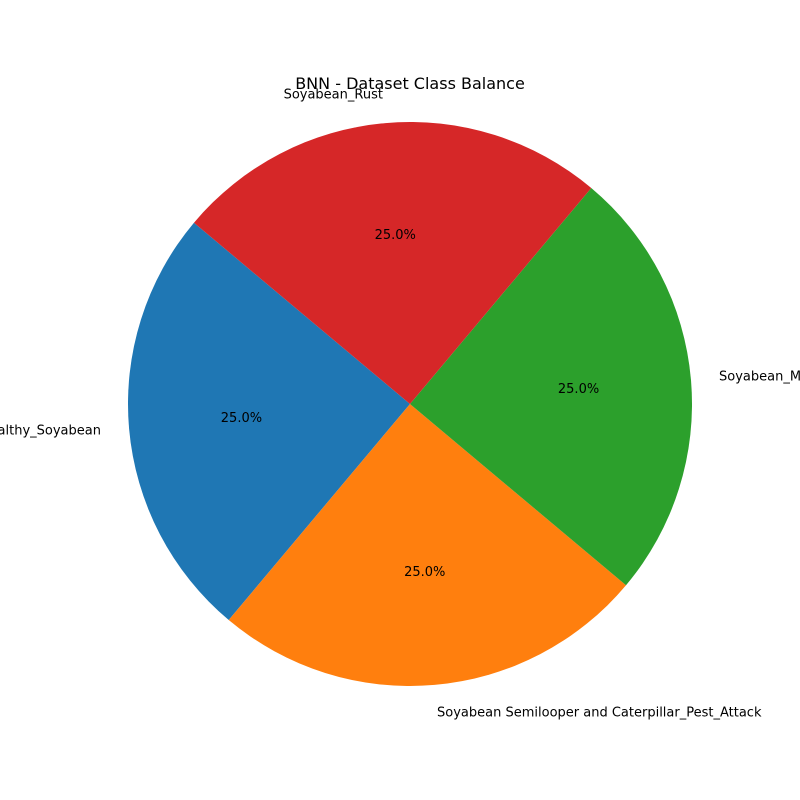 This screenshot has width=800, height=800. Describe the element at coordinates (424, 572) in the screenshot. I see `percent-label-soyabean-semilooper-and-caterpillar-pest-attack: 25.0%` at that location.